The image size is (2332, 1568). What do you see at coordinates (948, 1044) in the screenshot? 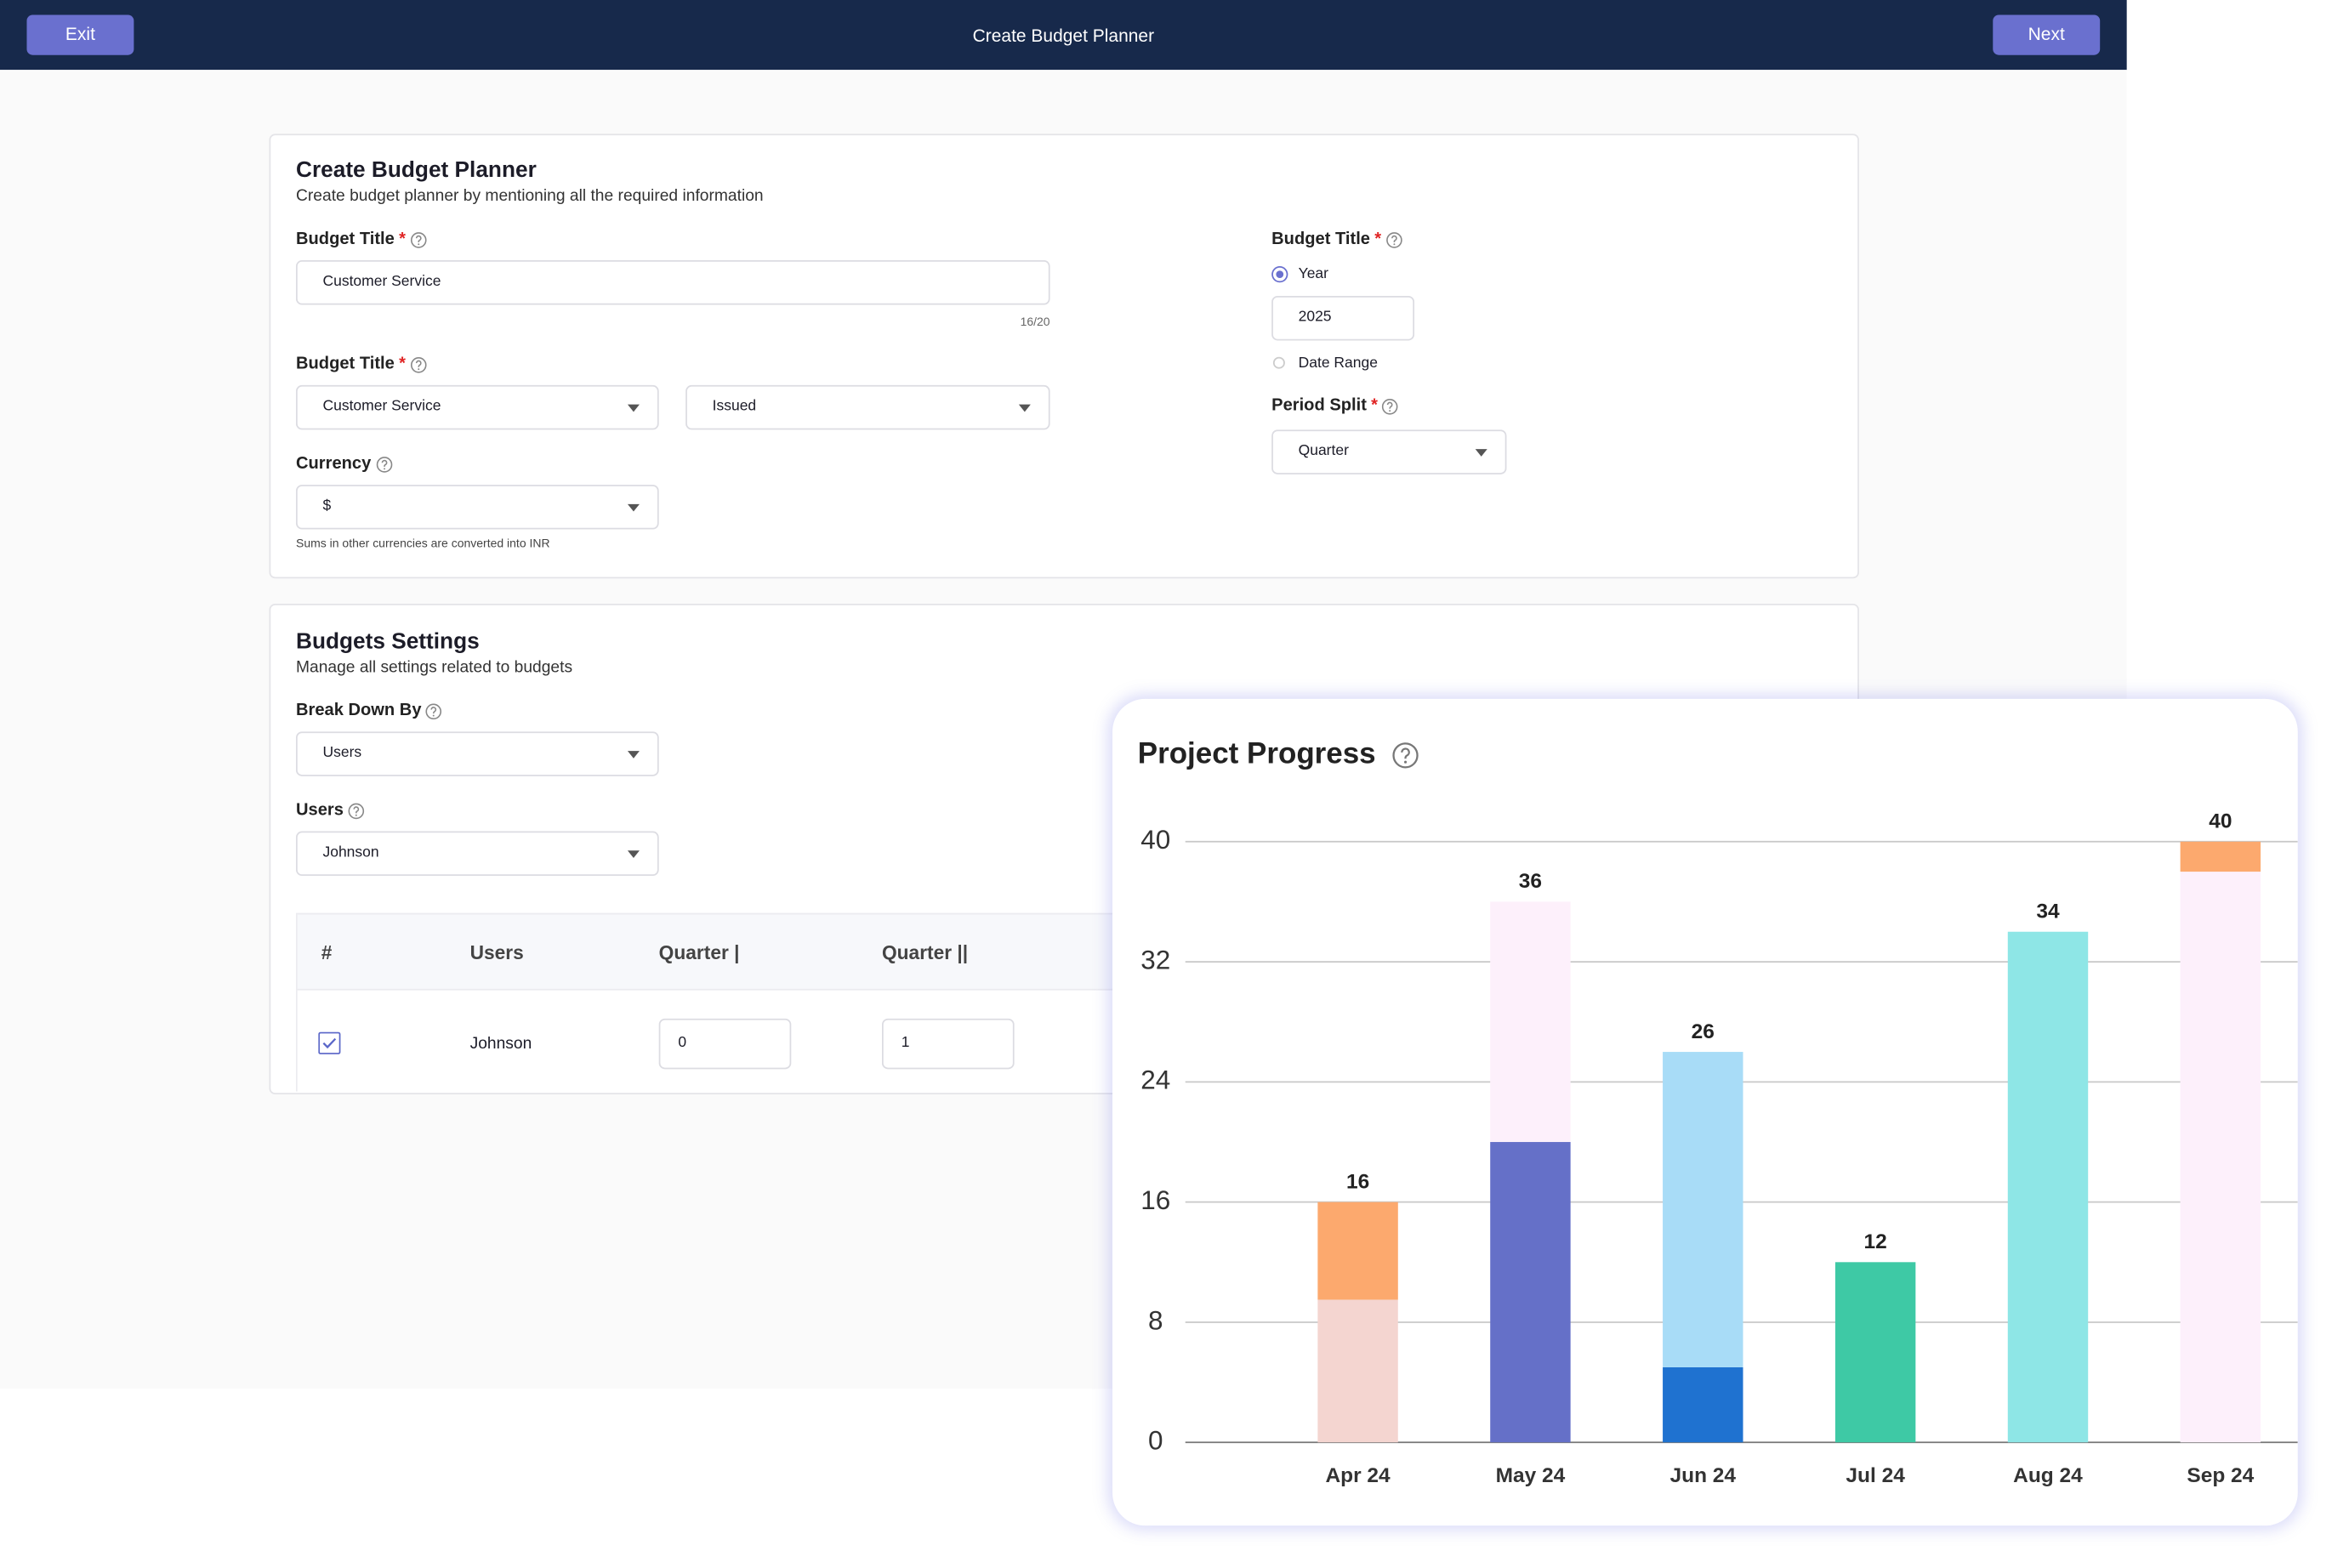
I see `table-input: 1` at bounding box center [948, 1044].